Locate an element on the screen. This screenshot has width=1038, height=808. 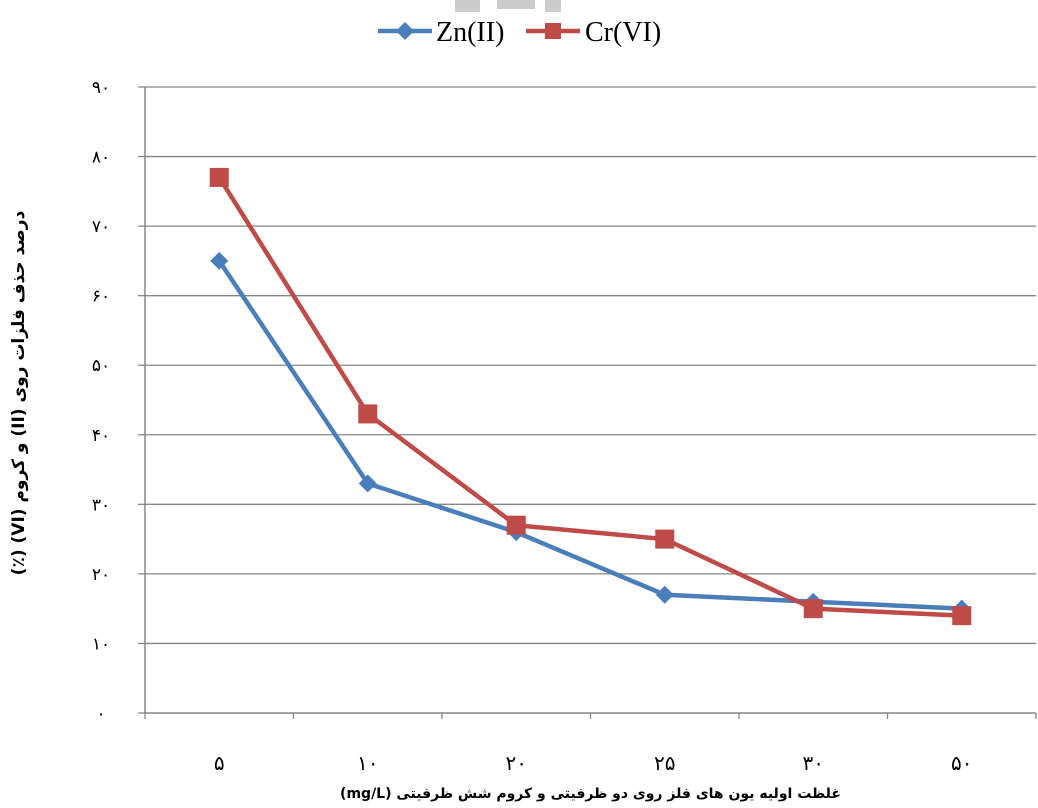
y-tick-label: ۱۰ is located at coordinates (101, 644).